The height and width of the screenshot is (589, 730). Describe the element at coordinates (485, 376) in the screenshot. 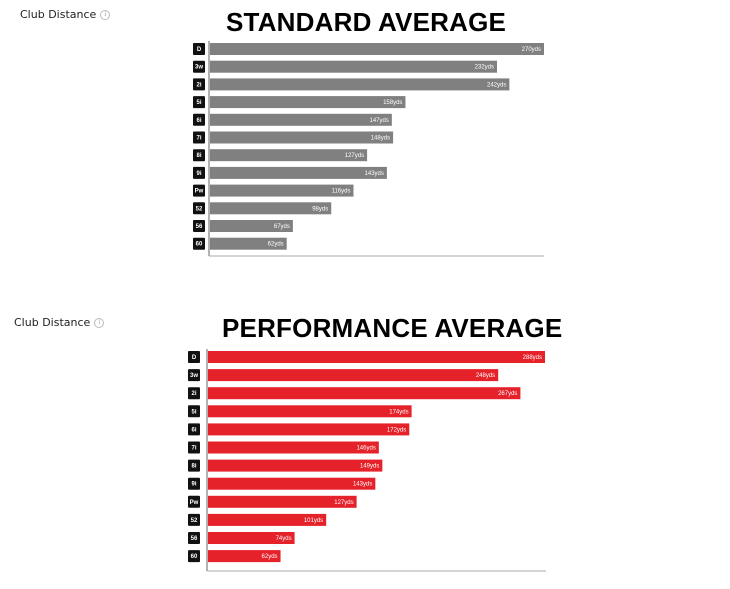

I see `bar-value-label: 248yds` at that location.